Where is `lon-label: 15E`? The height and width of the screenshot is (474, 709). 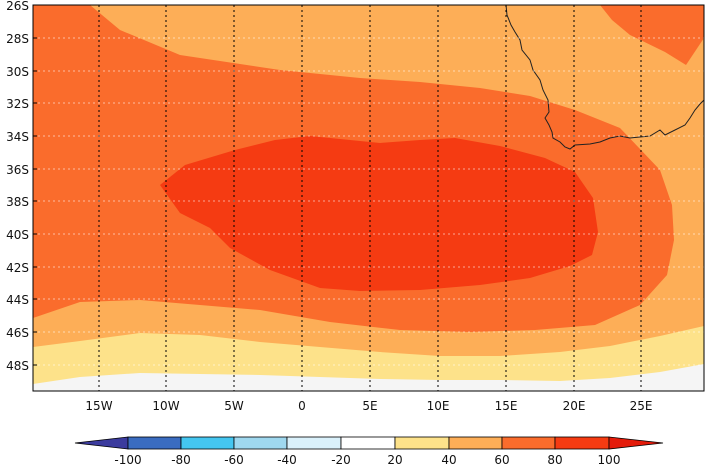 lon-label: 15E is located at coordinates (506, 406).